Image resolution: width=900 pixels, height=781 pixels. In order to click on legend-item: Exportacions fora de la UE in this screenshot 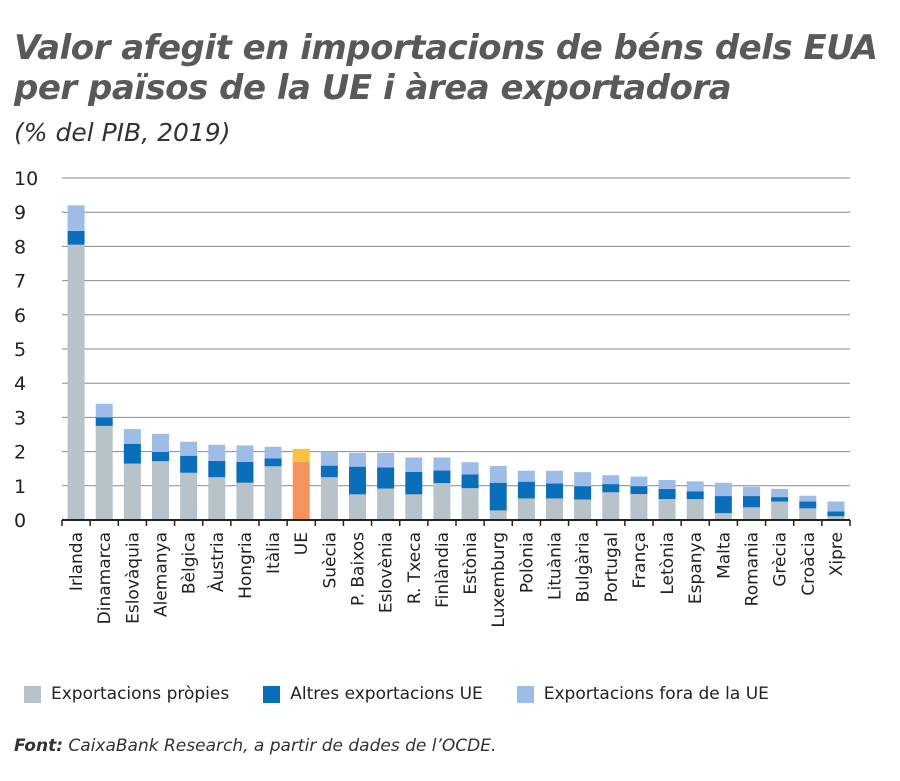, I will do `click(642, 694)`.